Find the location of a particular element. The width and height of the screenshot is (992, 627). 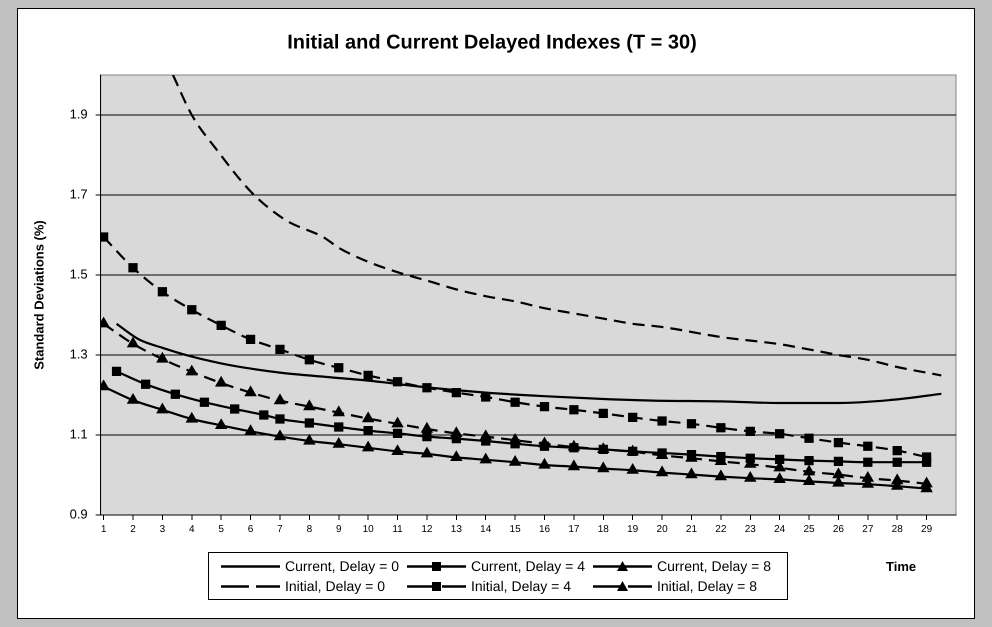

y-tick-label: 1.5 is located at coordinates (79, 274).